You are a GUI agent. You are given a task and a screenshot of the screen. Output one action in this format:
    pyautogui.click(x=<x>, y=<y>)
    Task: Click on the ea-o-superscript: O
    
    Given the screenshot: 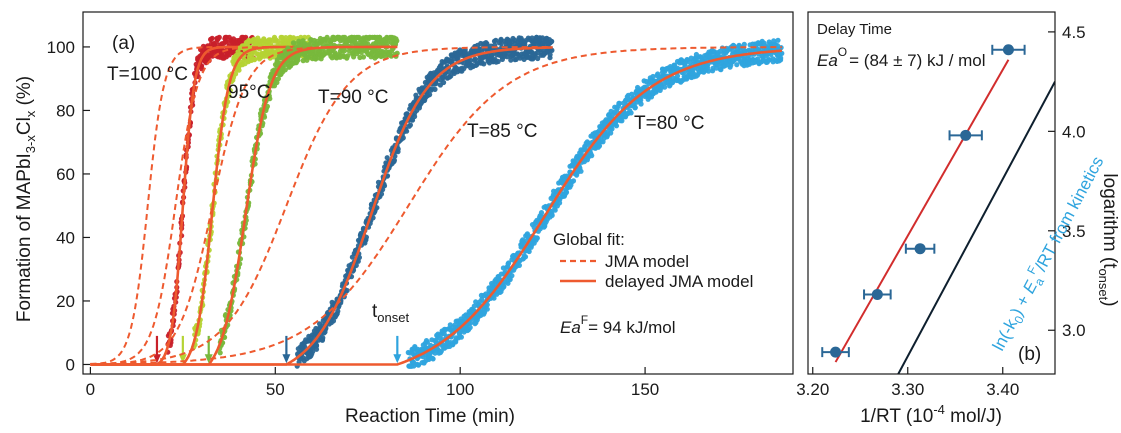 What is the action you would take?
    pyautogui.click(x=842, y=52)
    